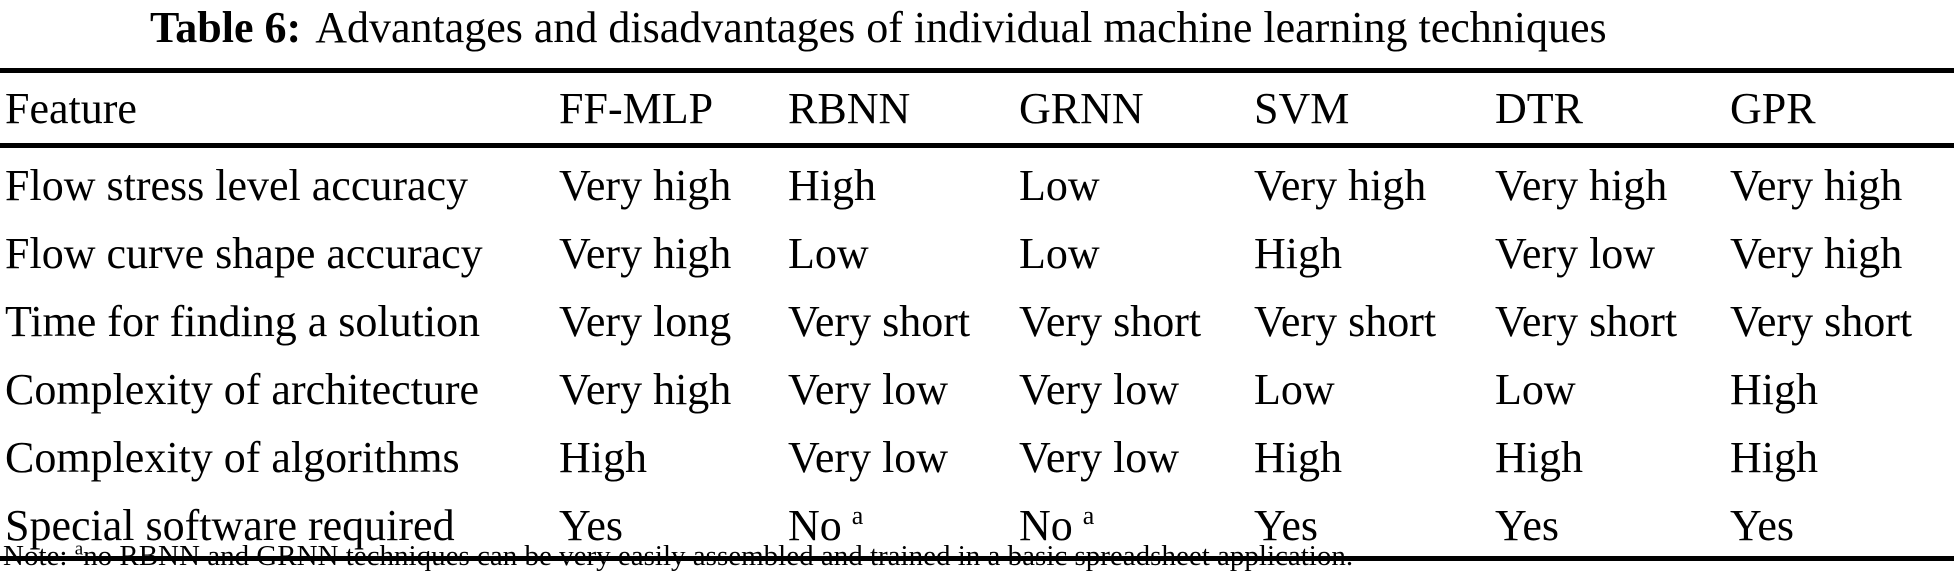  Describe the element at coordinates (1612, 109) in the screenshot. I see `column-header-dtr: DTR` at that location.